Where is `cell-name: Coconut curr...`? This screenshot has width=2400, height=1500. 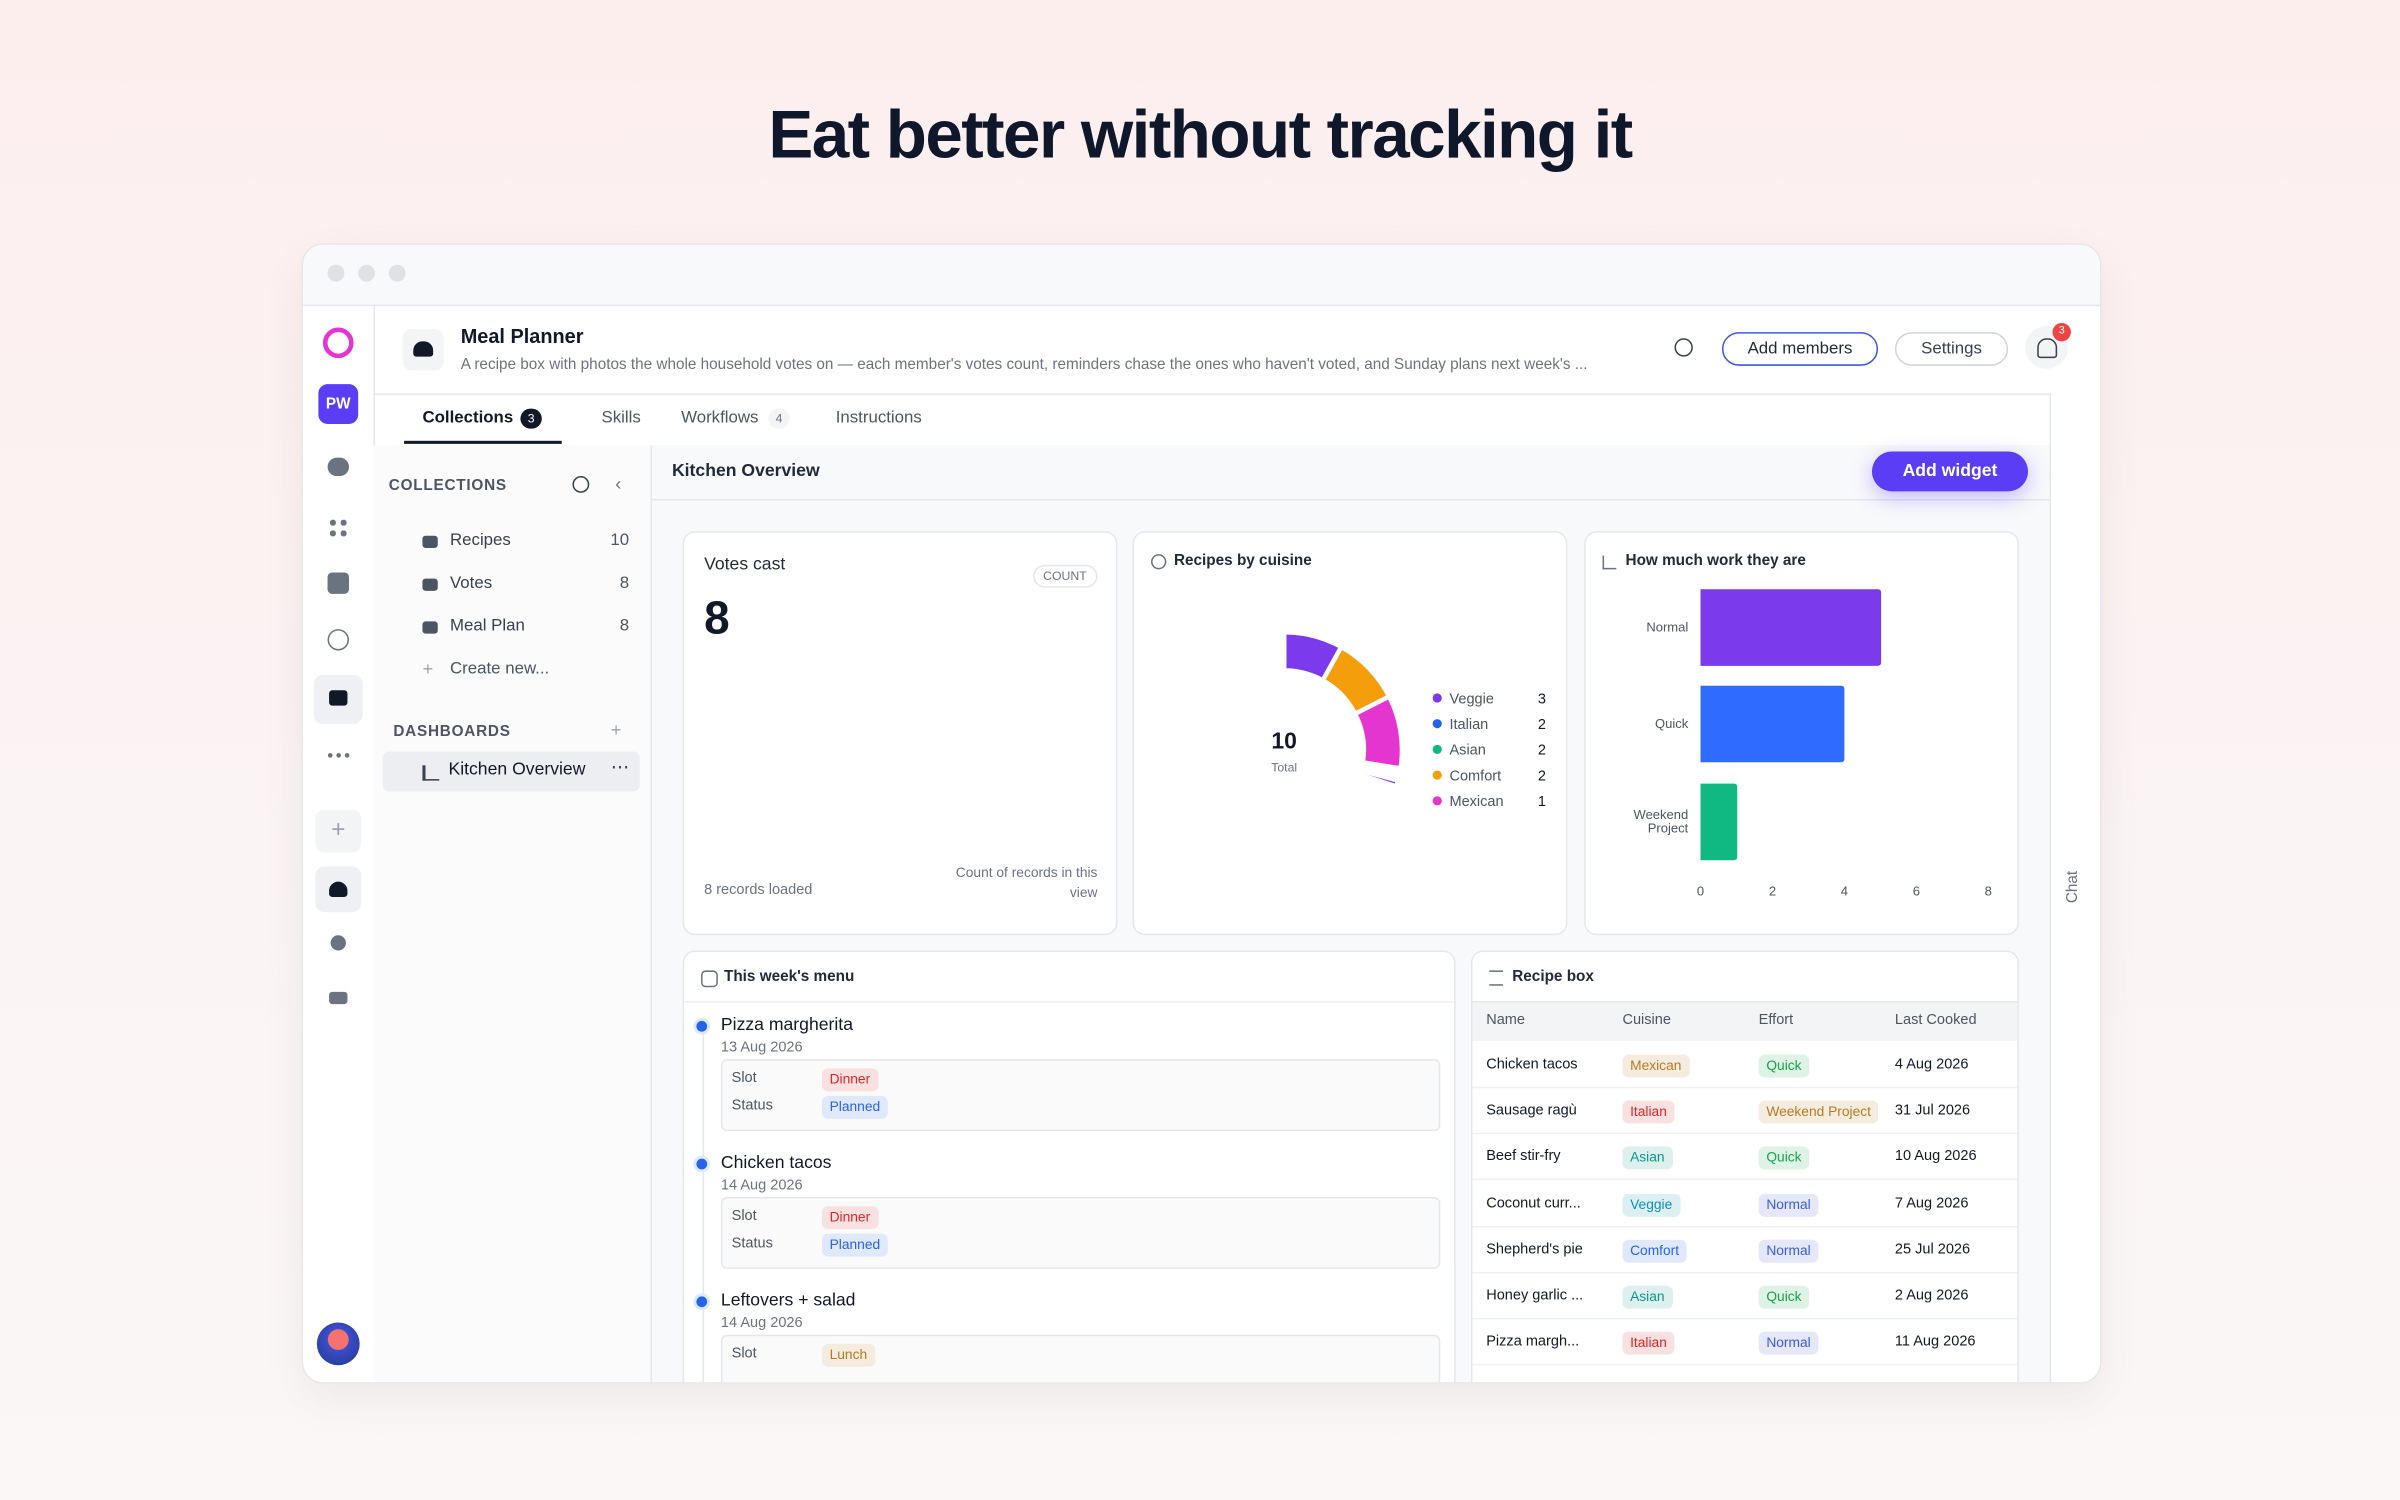
cell-name: Coconut curr... is located at coordinates (1533, 1203).